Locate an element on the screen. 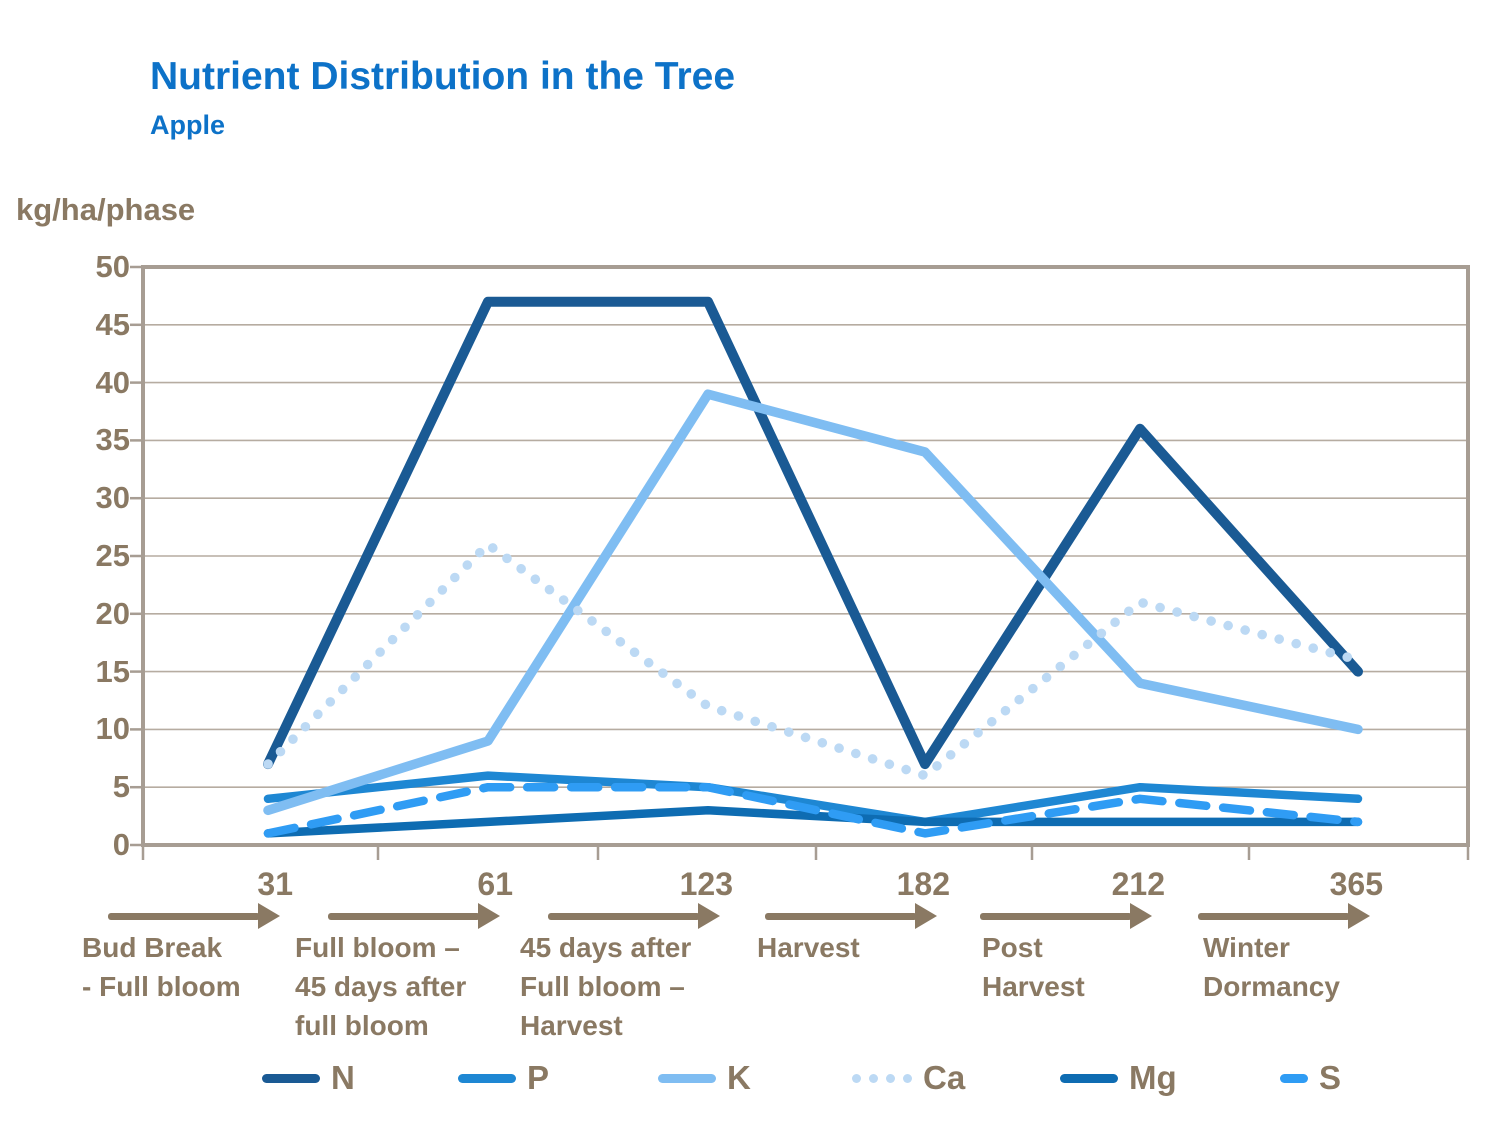 Image resolution: width=1500 pixels, height=1125 pixels. phase-label-winter-dormancy: Winter Dormancy is located at coordinates (1271, 967).